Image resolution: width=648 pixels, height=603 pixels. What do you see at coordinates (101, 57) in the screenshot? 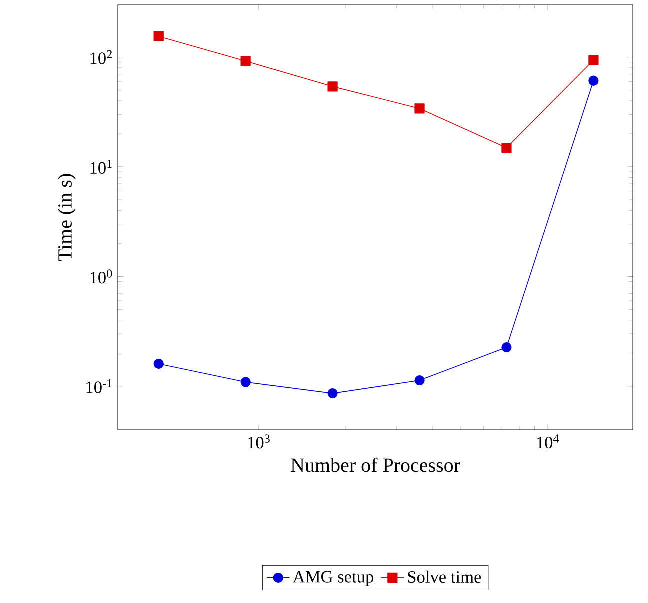
I see `y-tick-label: 10$^{2}$` at bounding box center [101, 57].